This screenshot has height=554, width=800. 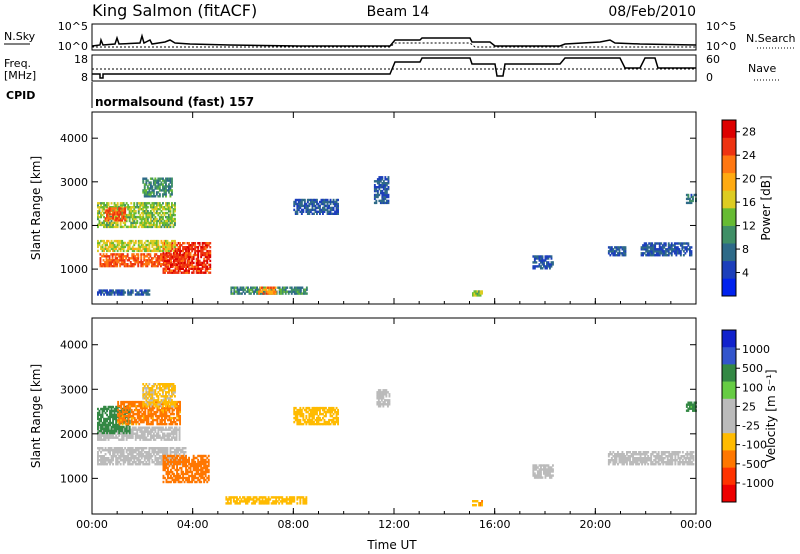 I want to click on power-y-axis-label: Slant Range [km], so click(x=36, y=208).